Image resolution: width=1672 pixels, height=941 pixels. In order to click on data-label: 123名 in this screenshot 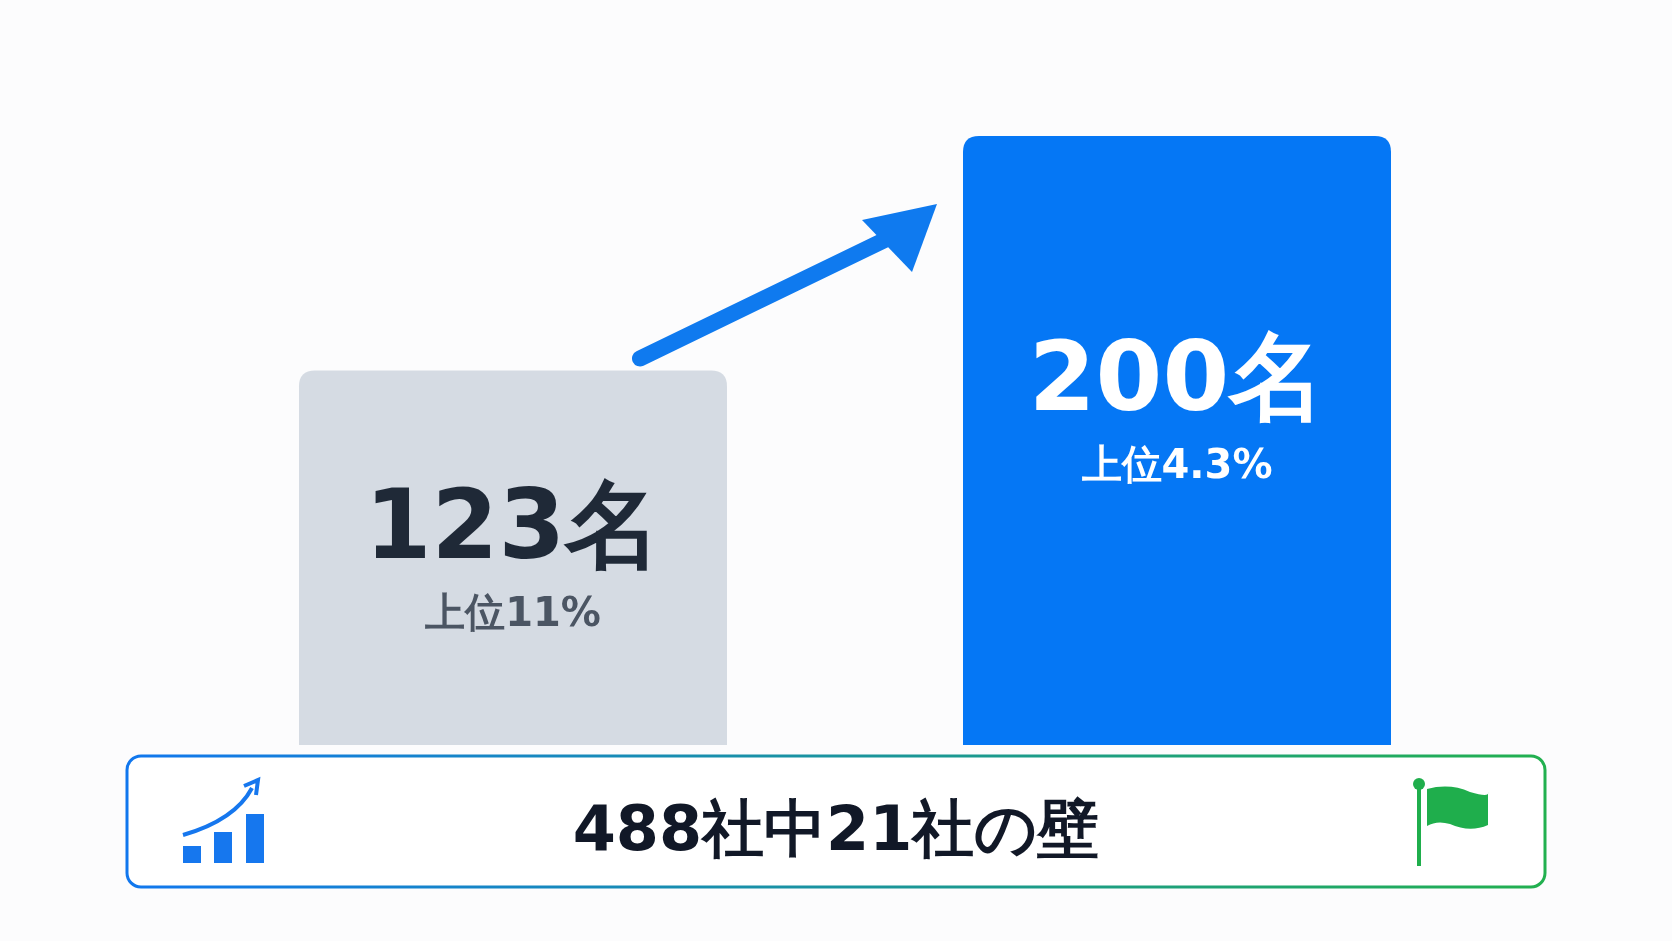, I will do `click(513, 524)`.